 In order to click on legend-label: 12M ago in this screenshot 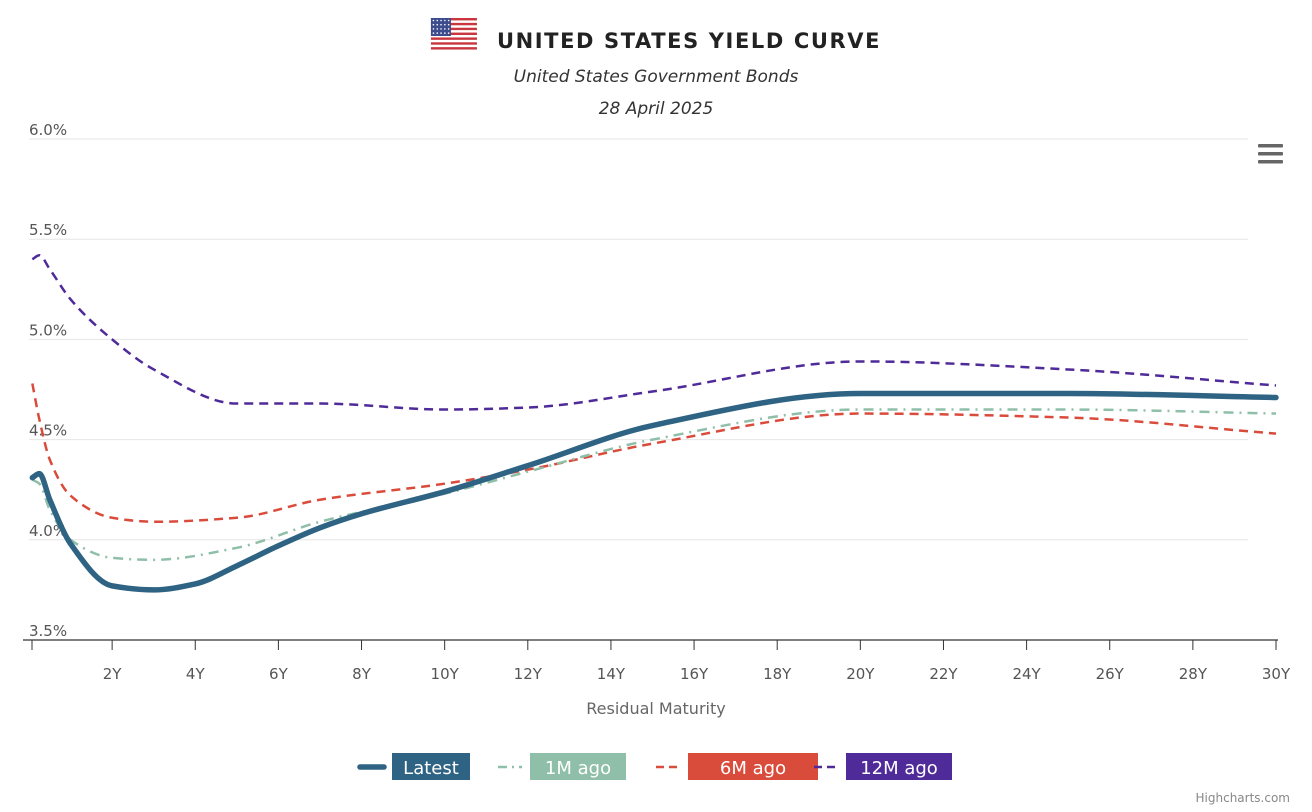, I will do `click(899, 768)`.